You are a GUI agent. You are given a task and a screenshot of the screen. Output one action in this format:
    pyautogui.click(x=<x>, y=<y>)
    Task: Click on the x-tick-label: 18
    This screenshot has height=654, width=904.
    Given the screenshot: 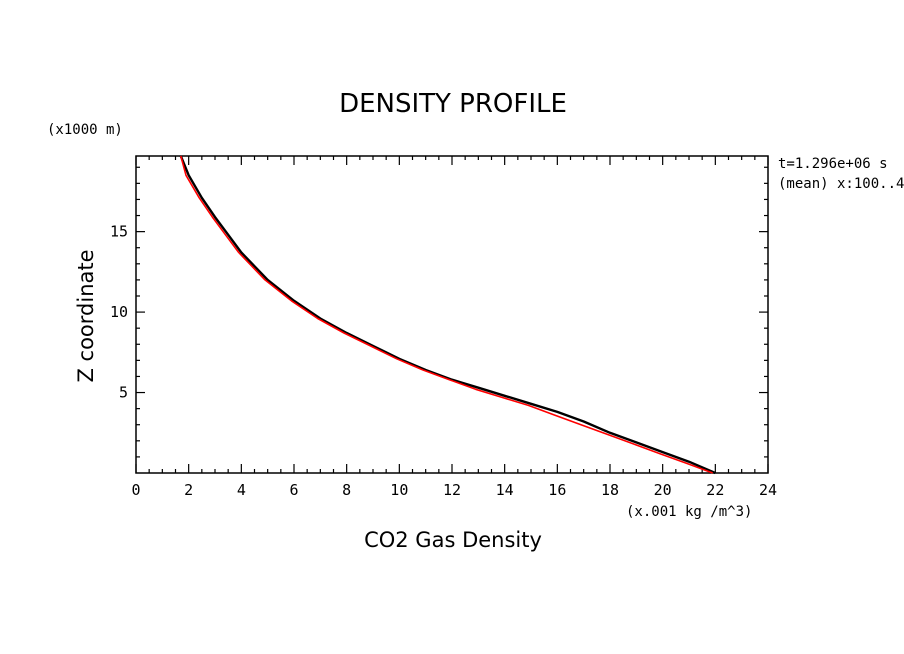 What is the action you would take?
    pyautogui.click(x=610, y=490)
    